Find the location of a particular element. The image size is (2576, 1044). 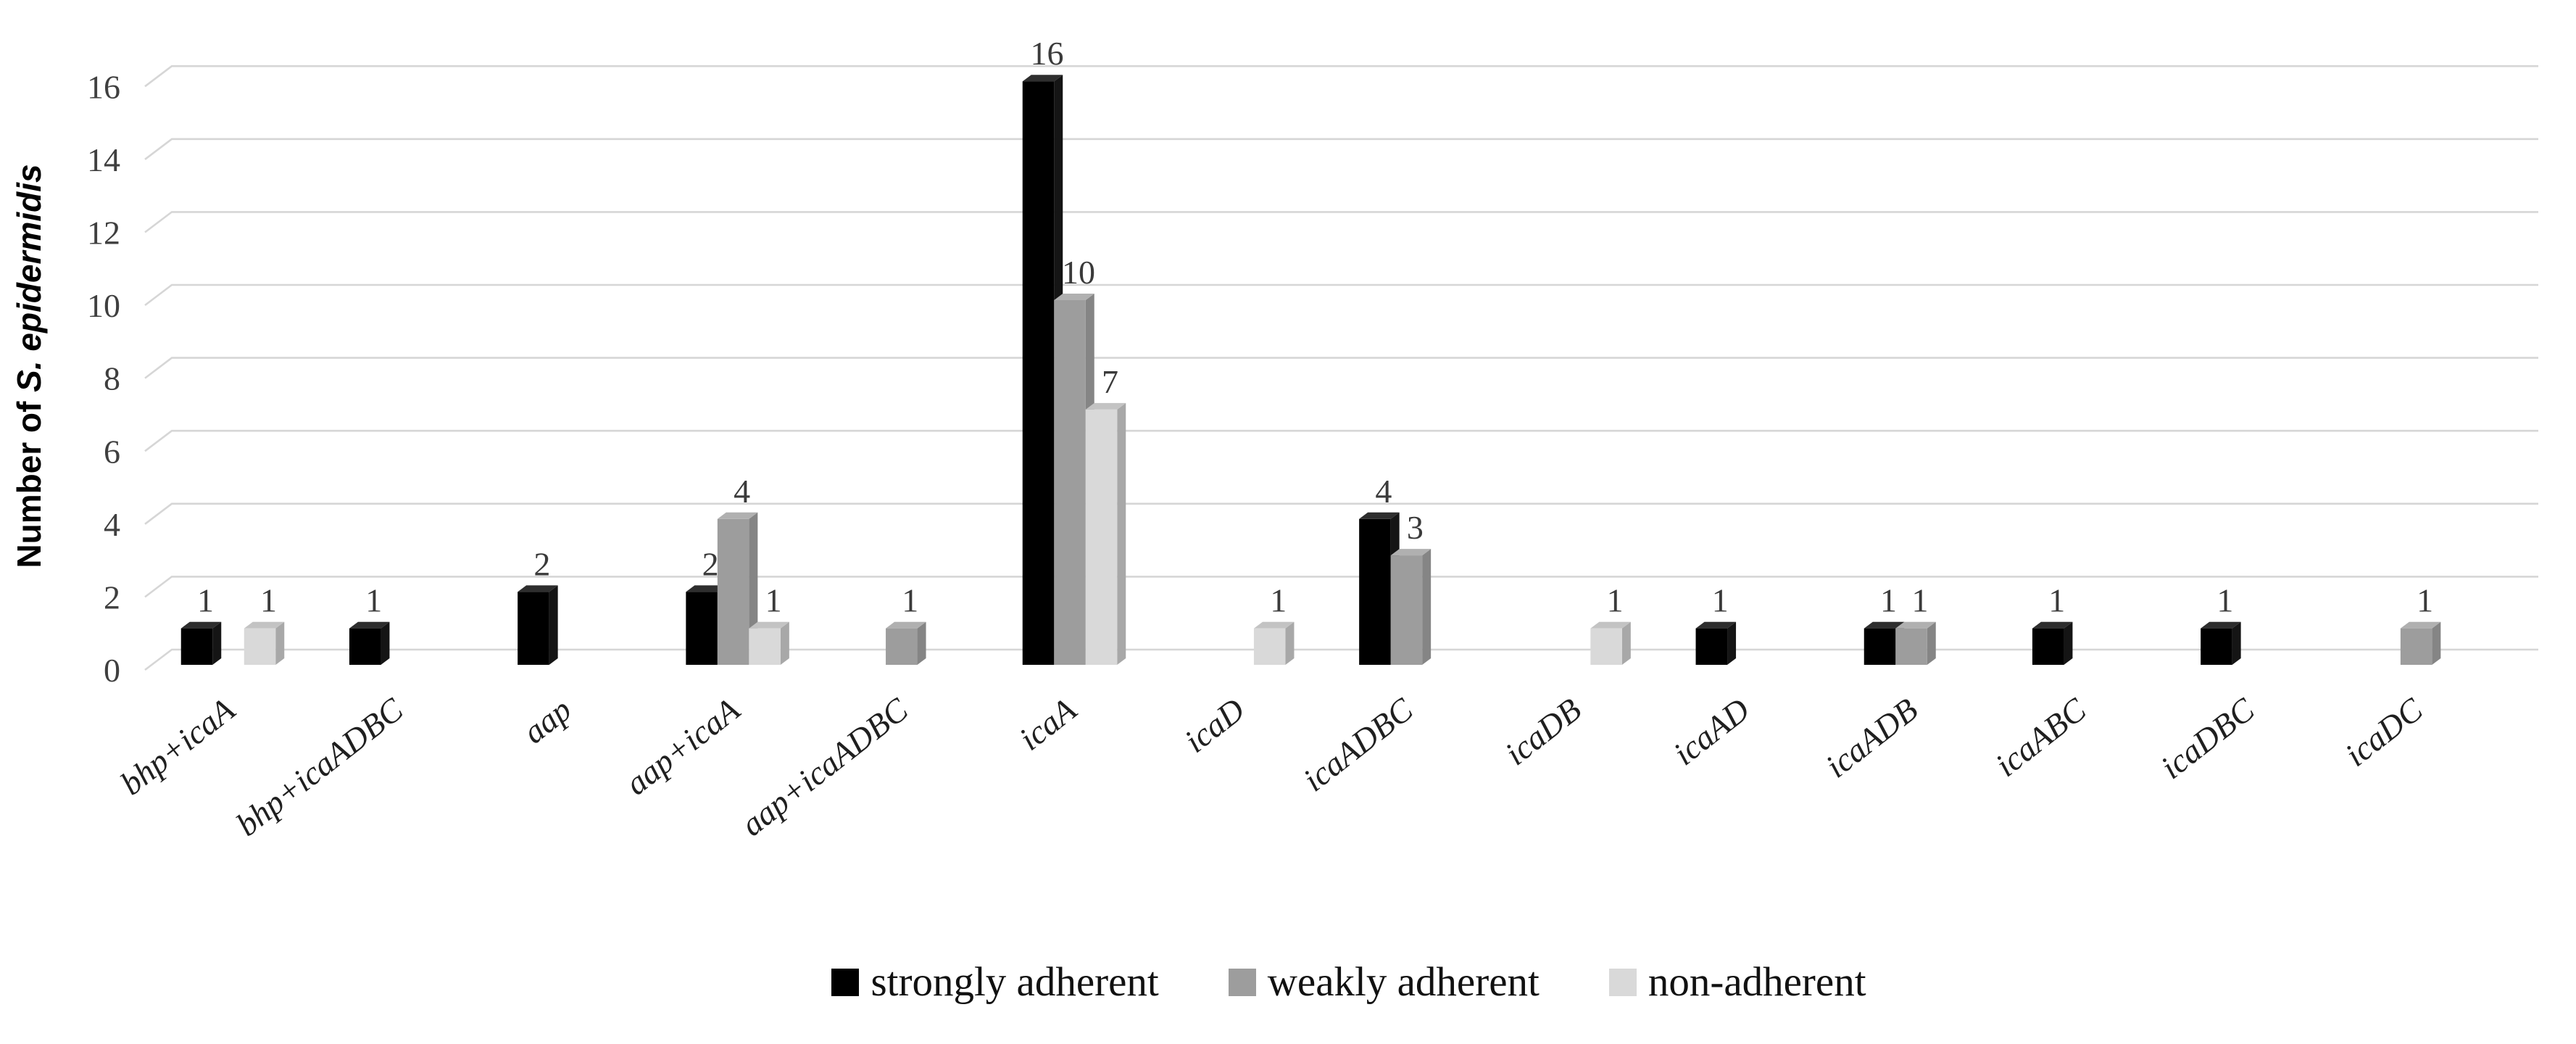

bar-icaDB-non-adherent is located at coordinates (1610, 643).